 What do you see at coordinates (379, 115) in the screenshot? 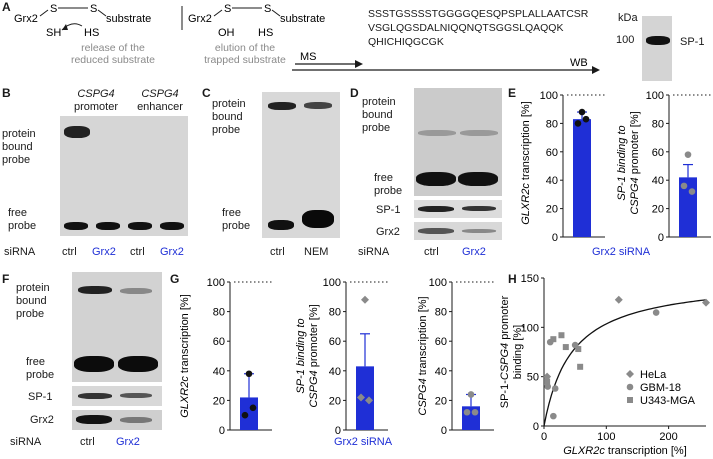
I see `d-bound-label: protein bound probe` at bounding box center [379, 115].